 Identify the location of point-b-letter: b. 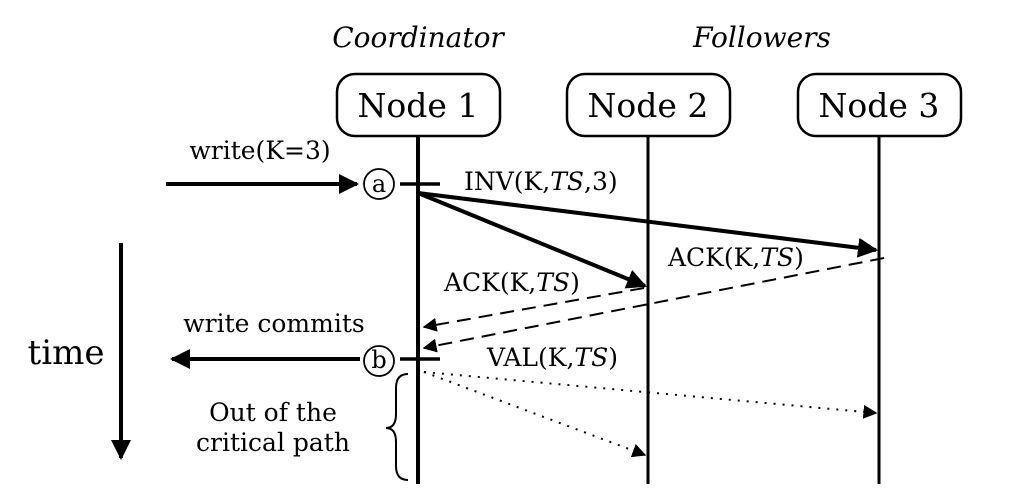
(378, 360).